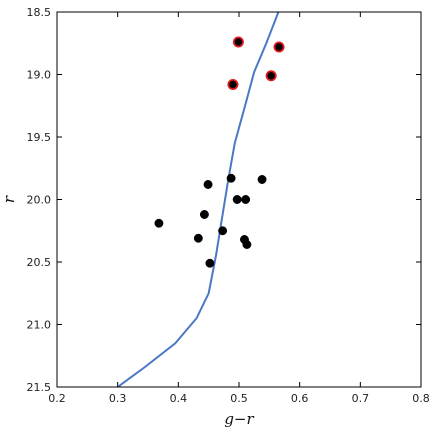 The width and height of the screenshot is (436, 433). I want to click on y-tick-label: 20.0, so click(39, 200).